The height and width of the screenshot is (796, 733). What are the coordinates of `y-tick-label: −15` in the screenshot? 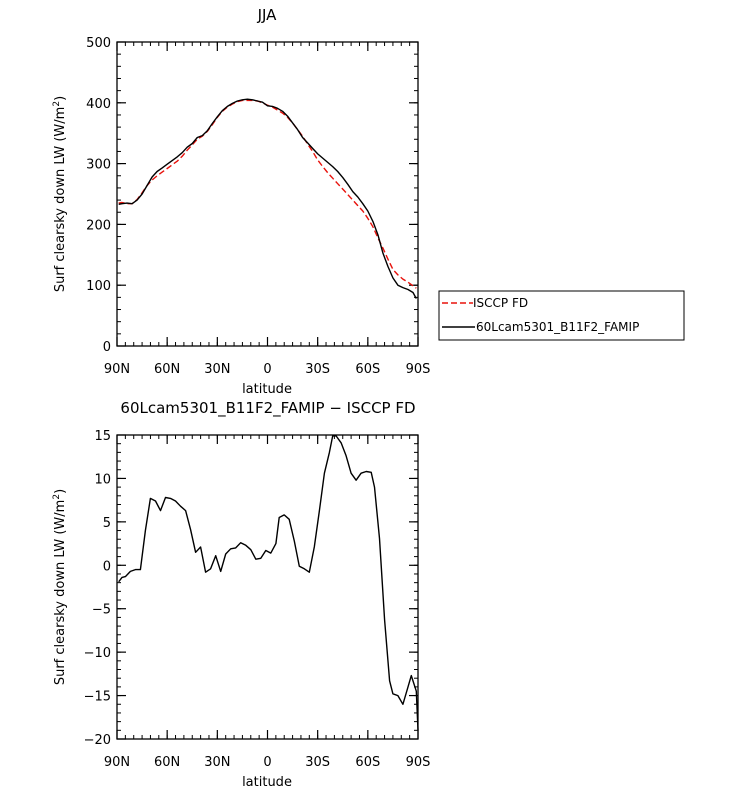 It's located at (97, 697).